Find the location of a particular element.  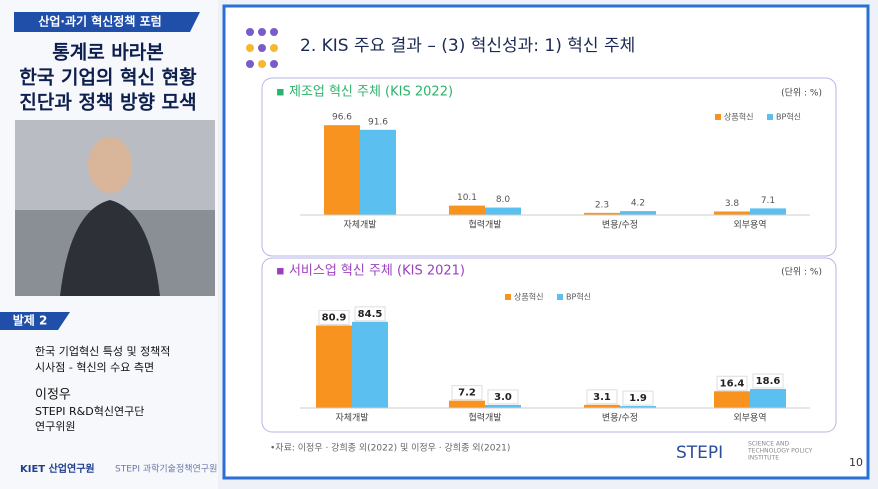

logo: KIET 산업연구원 is located at coordinates (57, 468).